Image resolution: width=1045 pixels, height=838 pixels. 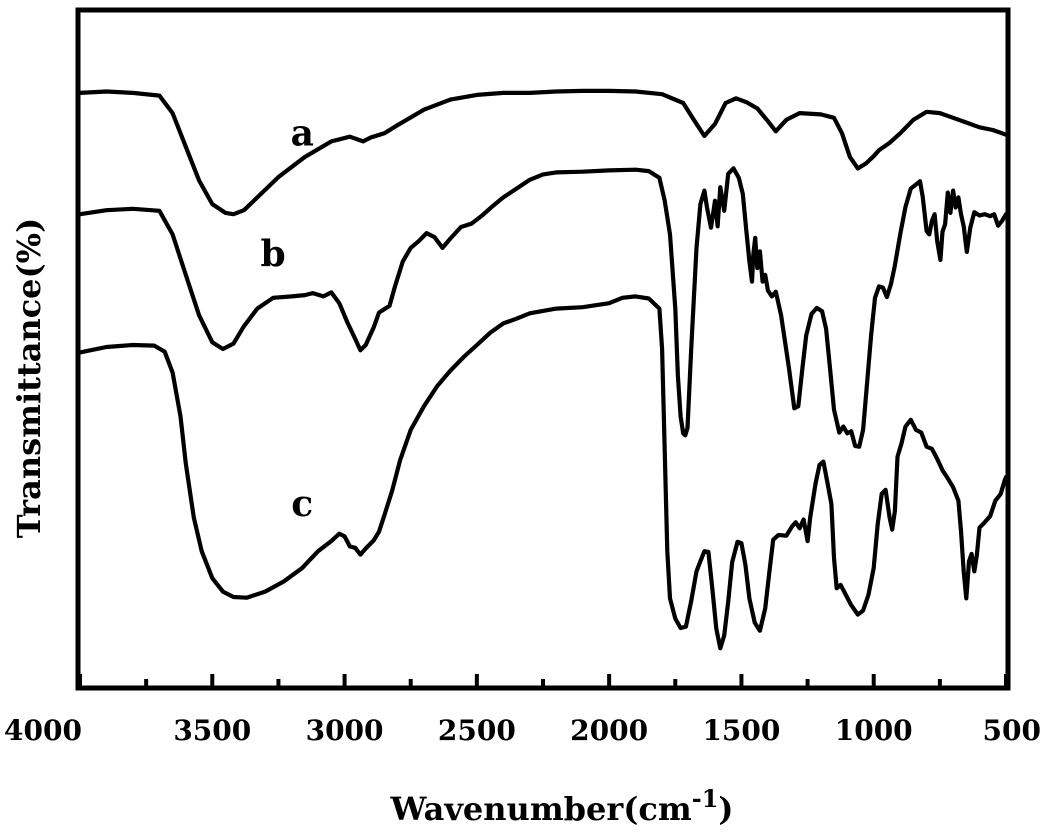 What do you see at coordinates (302, 504) in the screenshot?
I see `series-label-c: c` at bounding box center [302, 504].